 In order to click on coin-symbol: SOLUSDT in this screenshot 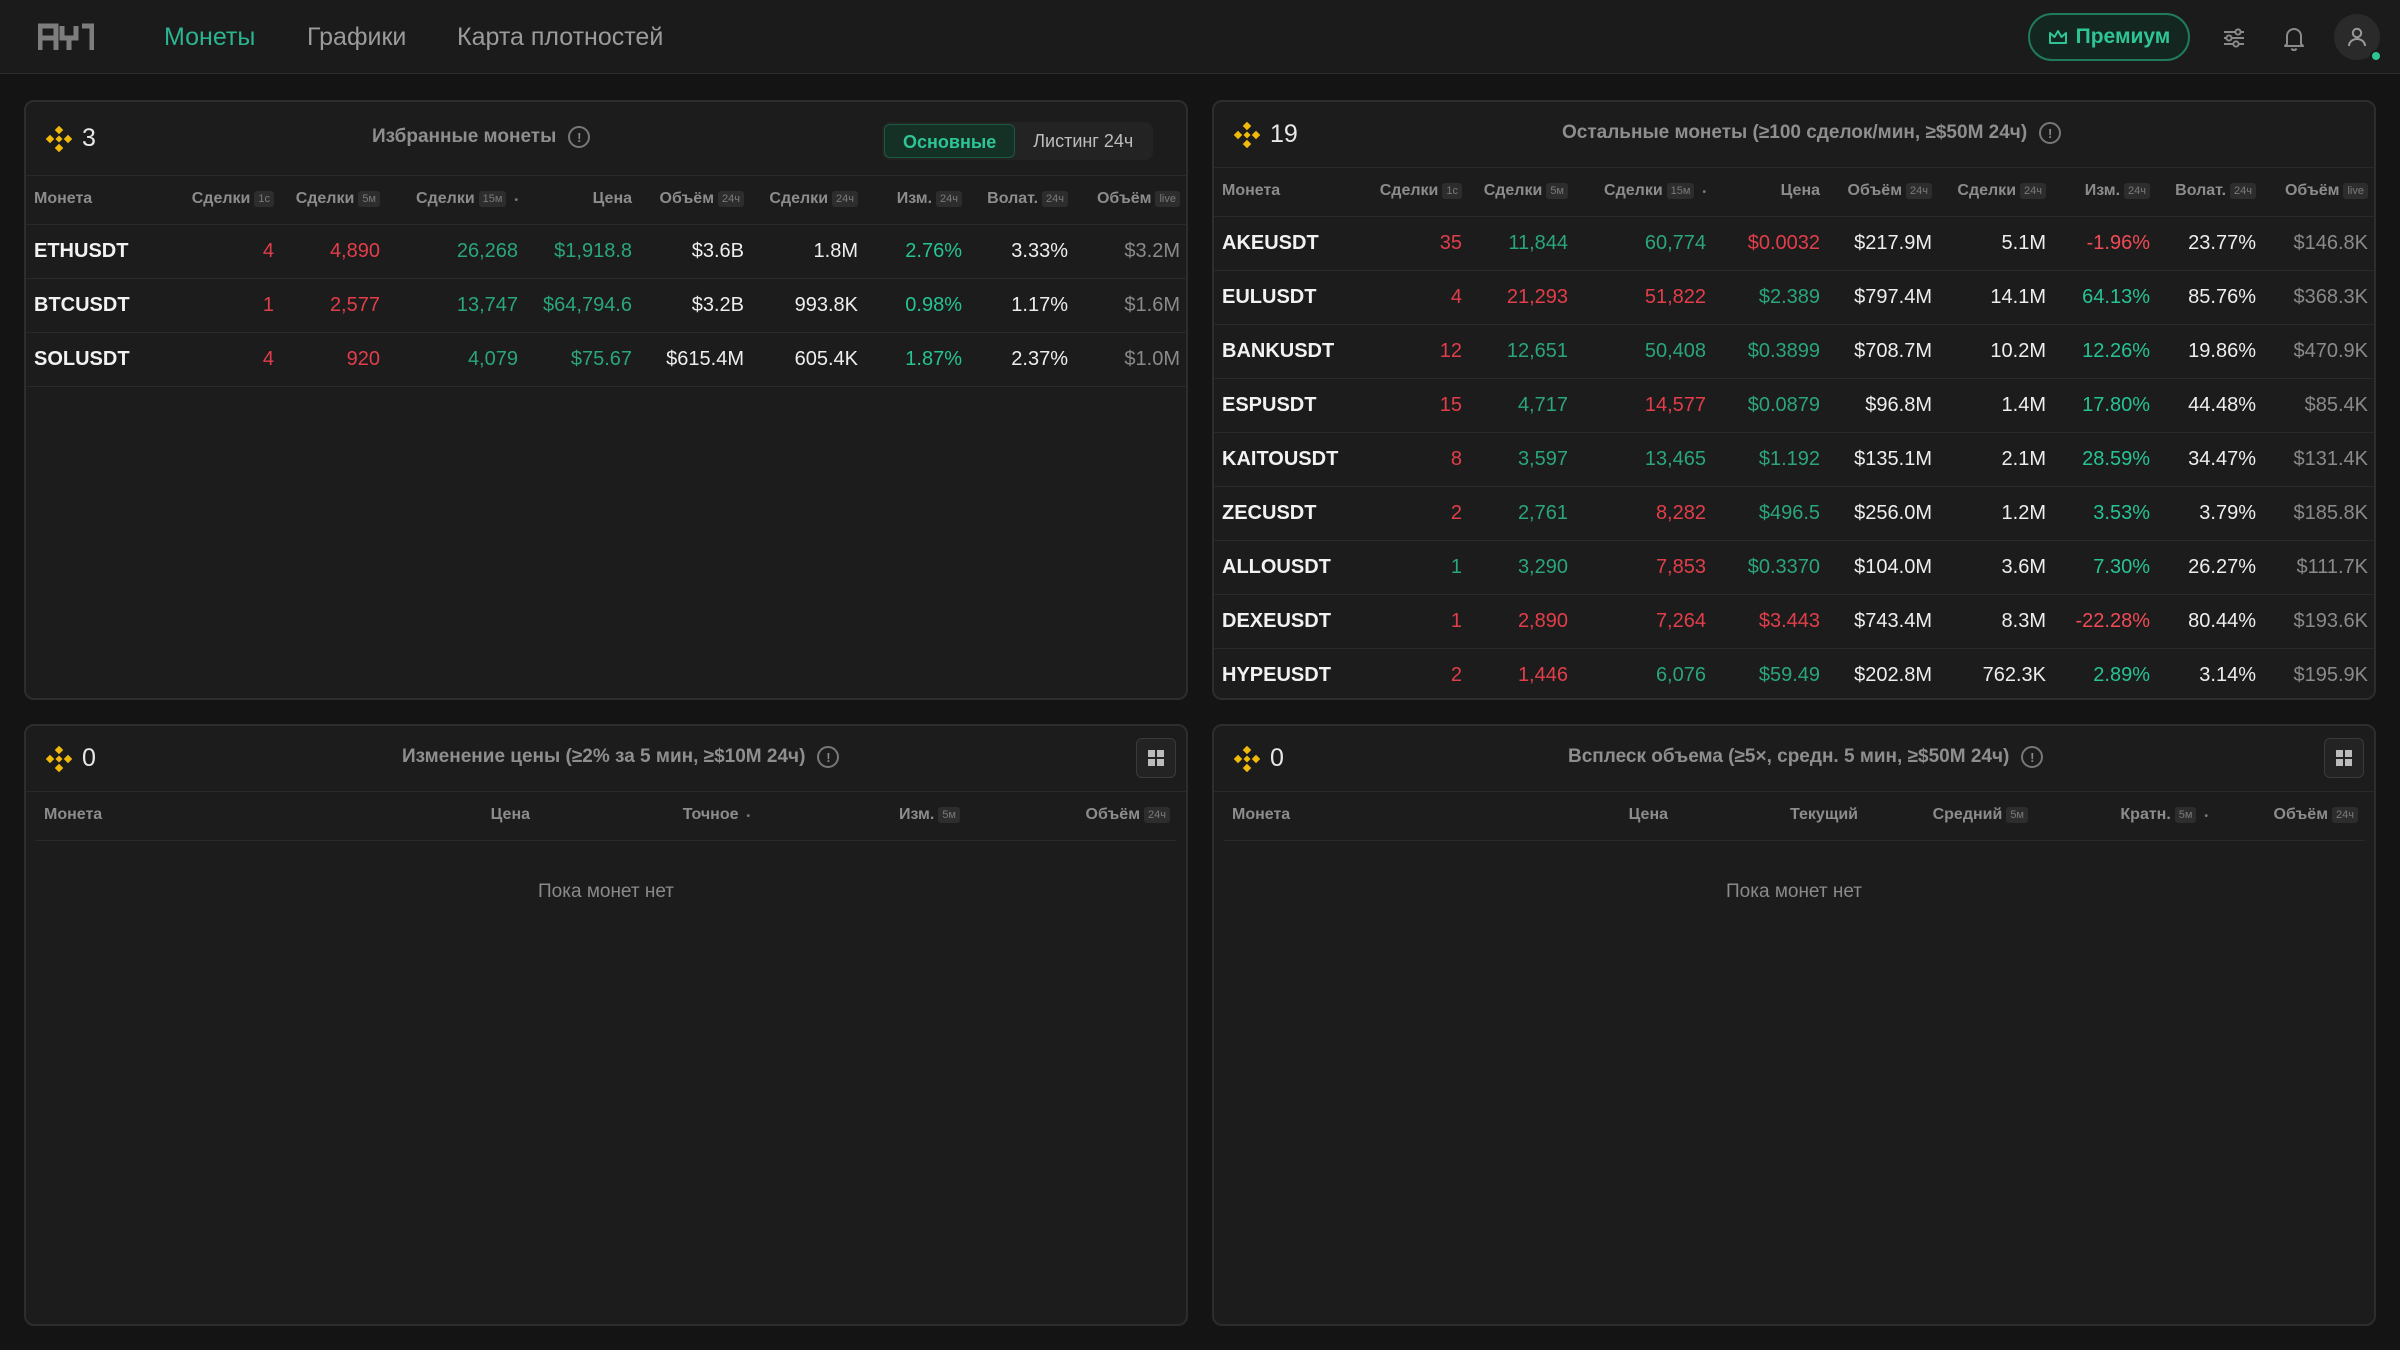, I will do `click(101, 359)`.